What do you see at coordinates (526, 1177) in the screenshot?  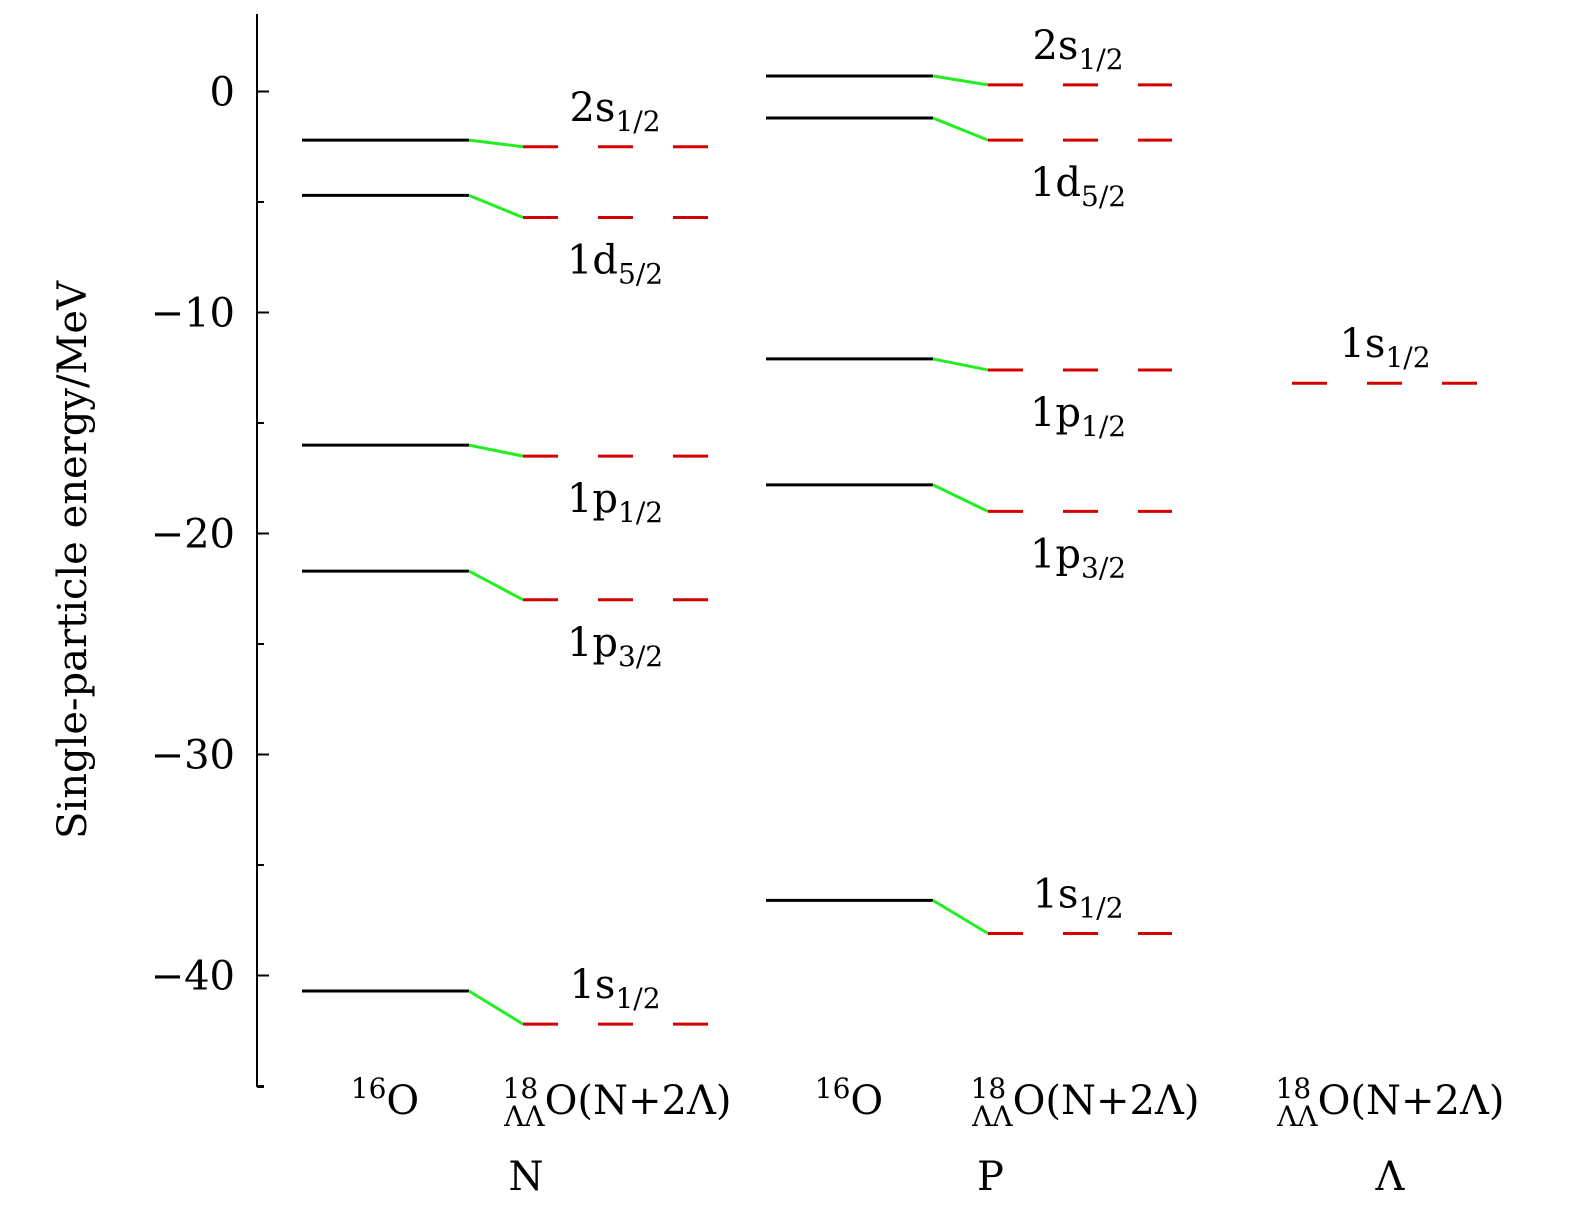 I see `group-label: N` at bounding box center [526, 1177].